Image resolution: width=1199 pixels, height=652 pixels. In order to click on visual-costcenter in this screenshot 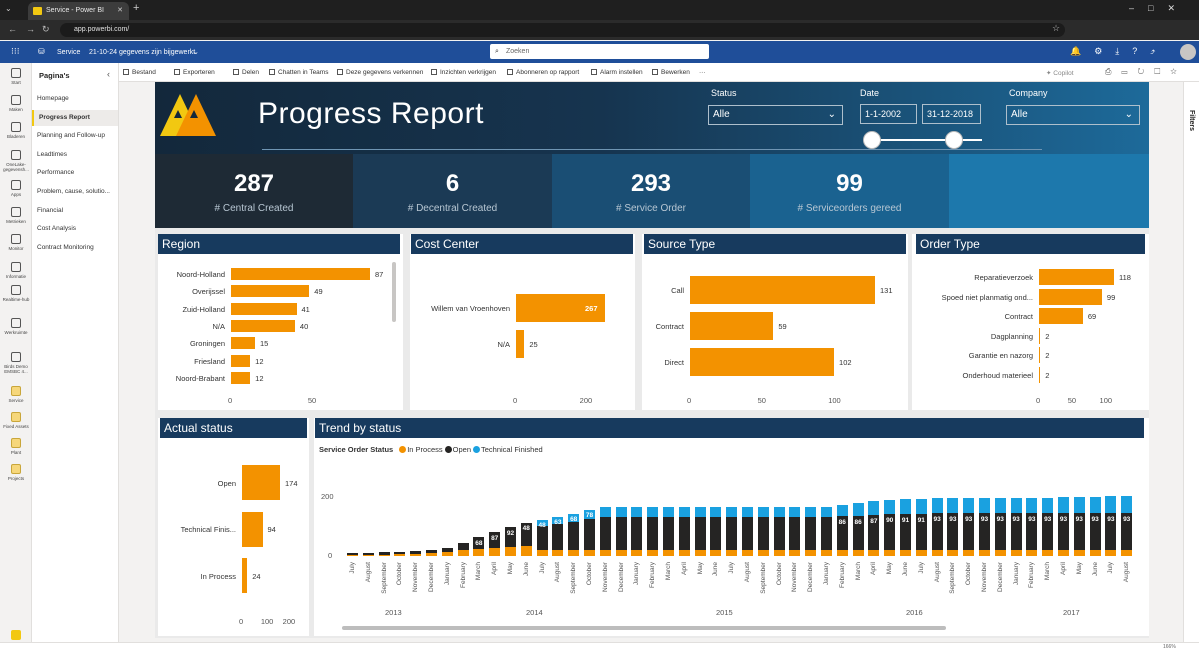, I will do `click(522, 322)`.